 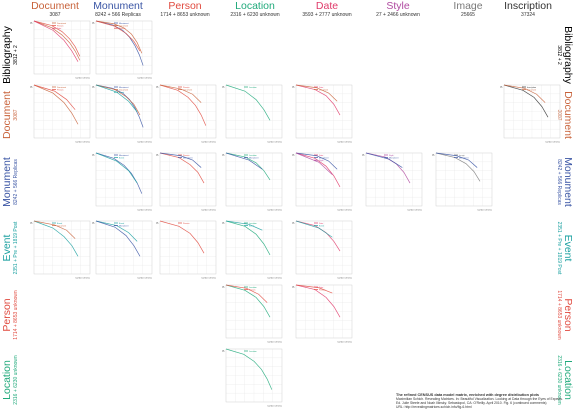 I want to click on panel-location-location: Pₗ number of links Location, so click(x=253, y=377).